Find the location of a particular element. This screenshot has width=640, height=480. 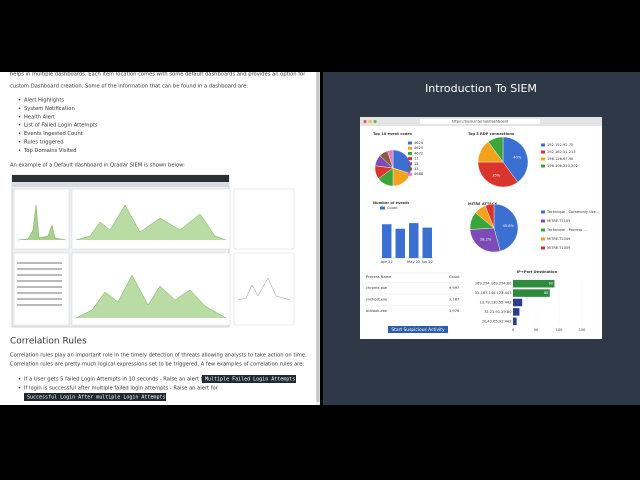

x-tick-label: Apr 22 is located at coordinates (387, 262).